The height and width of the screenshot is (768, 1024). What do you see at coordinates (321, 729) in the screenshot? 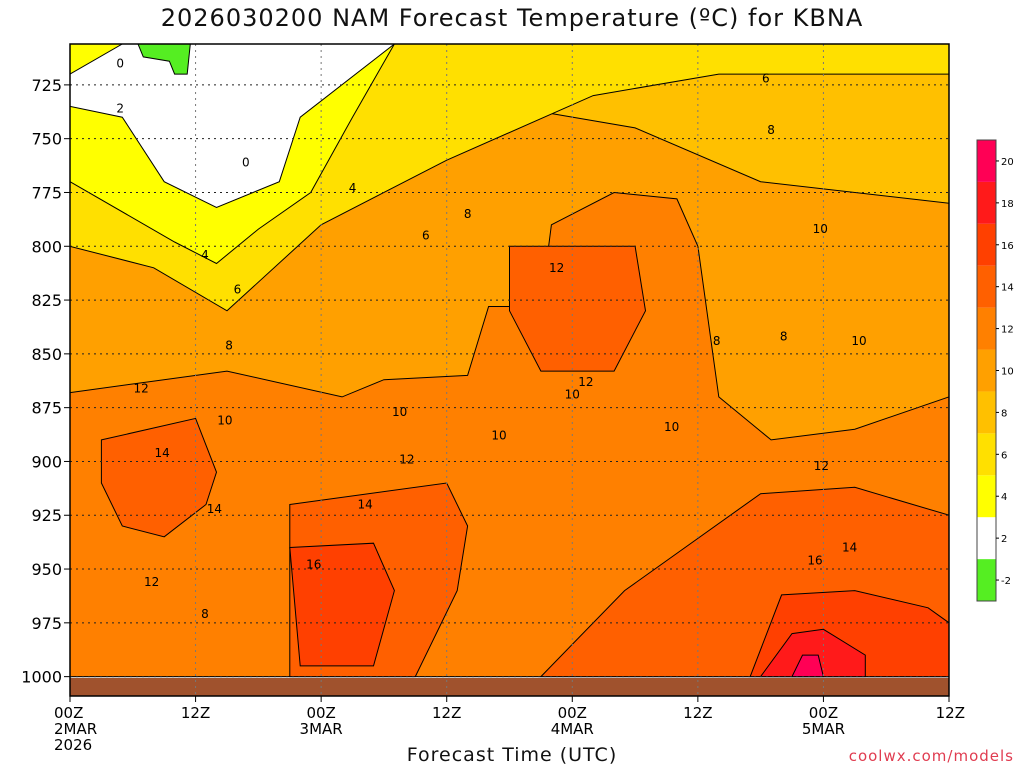
I see `x-tick-label: 3MAR` at bounding box center [321, 729].